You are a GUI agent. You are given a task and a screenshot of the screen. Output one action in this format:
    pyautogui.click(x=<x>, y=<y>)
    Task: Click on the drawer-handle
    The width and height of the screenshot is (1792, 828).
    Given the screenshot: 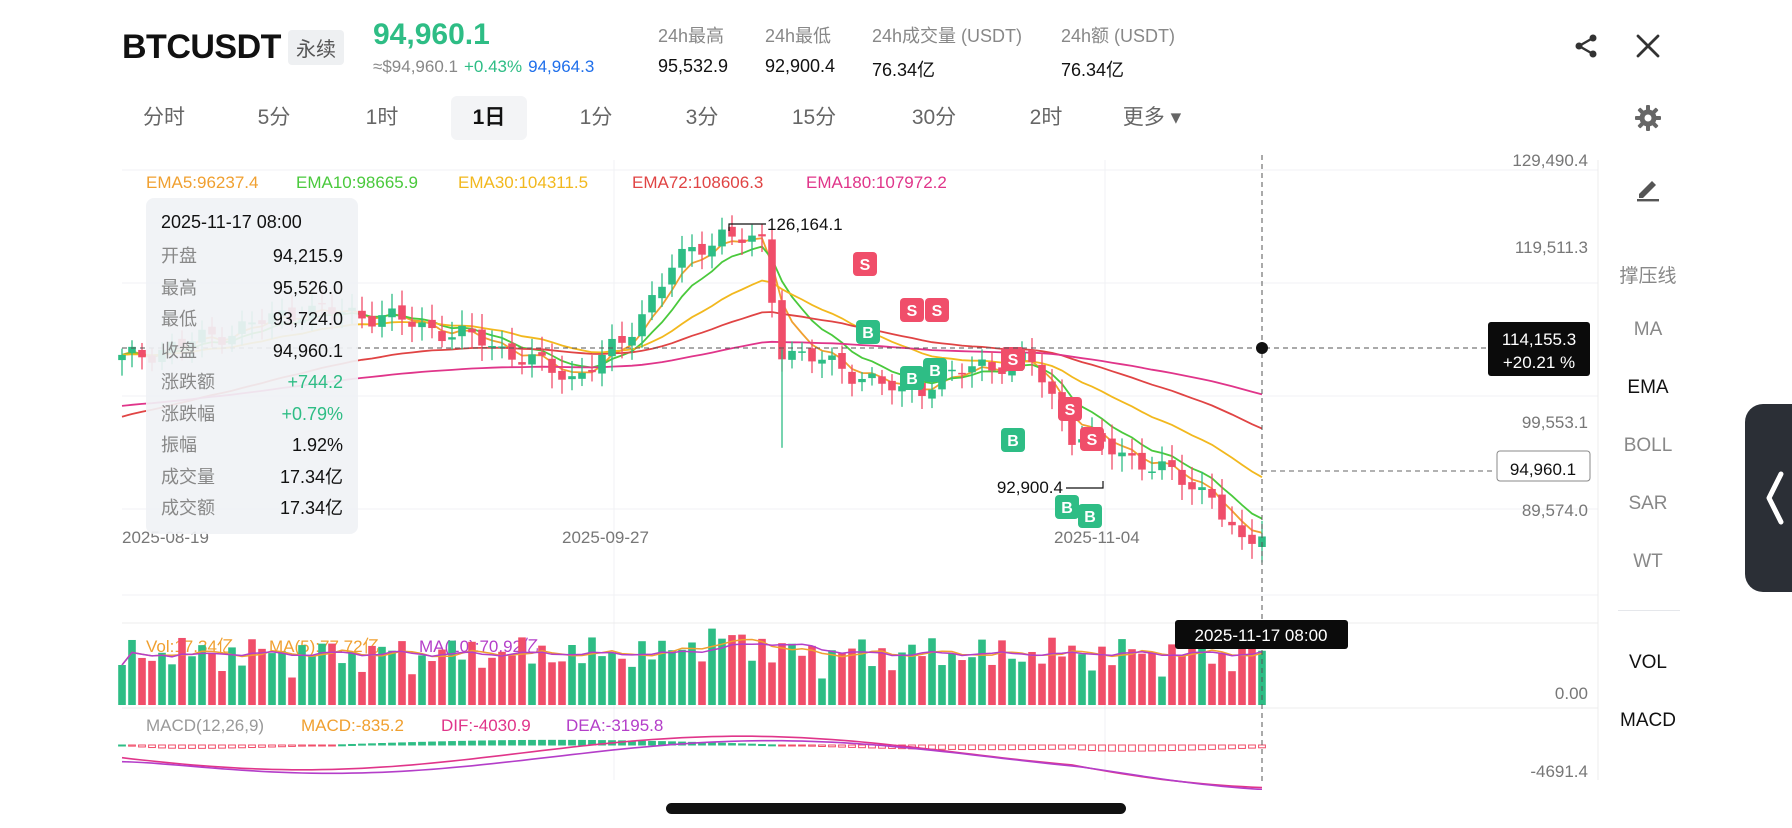 What is the action you would take?
    pyautogui.click(x=1768, y=498)
    